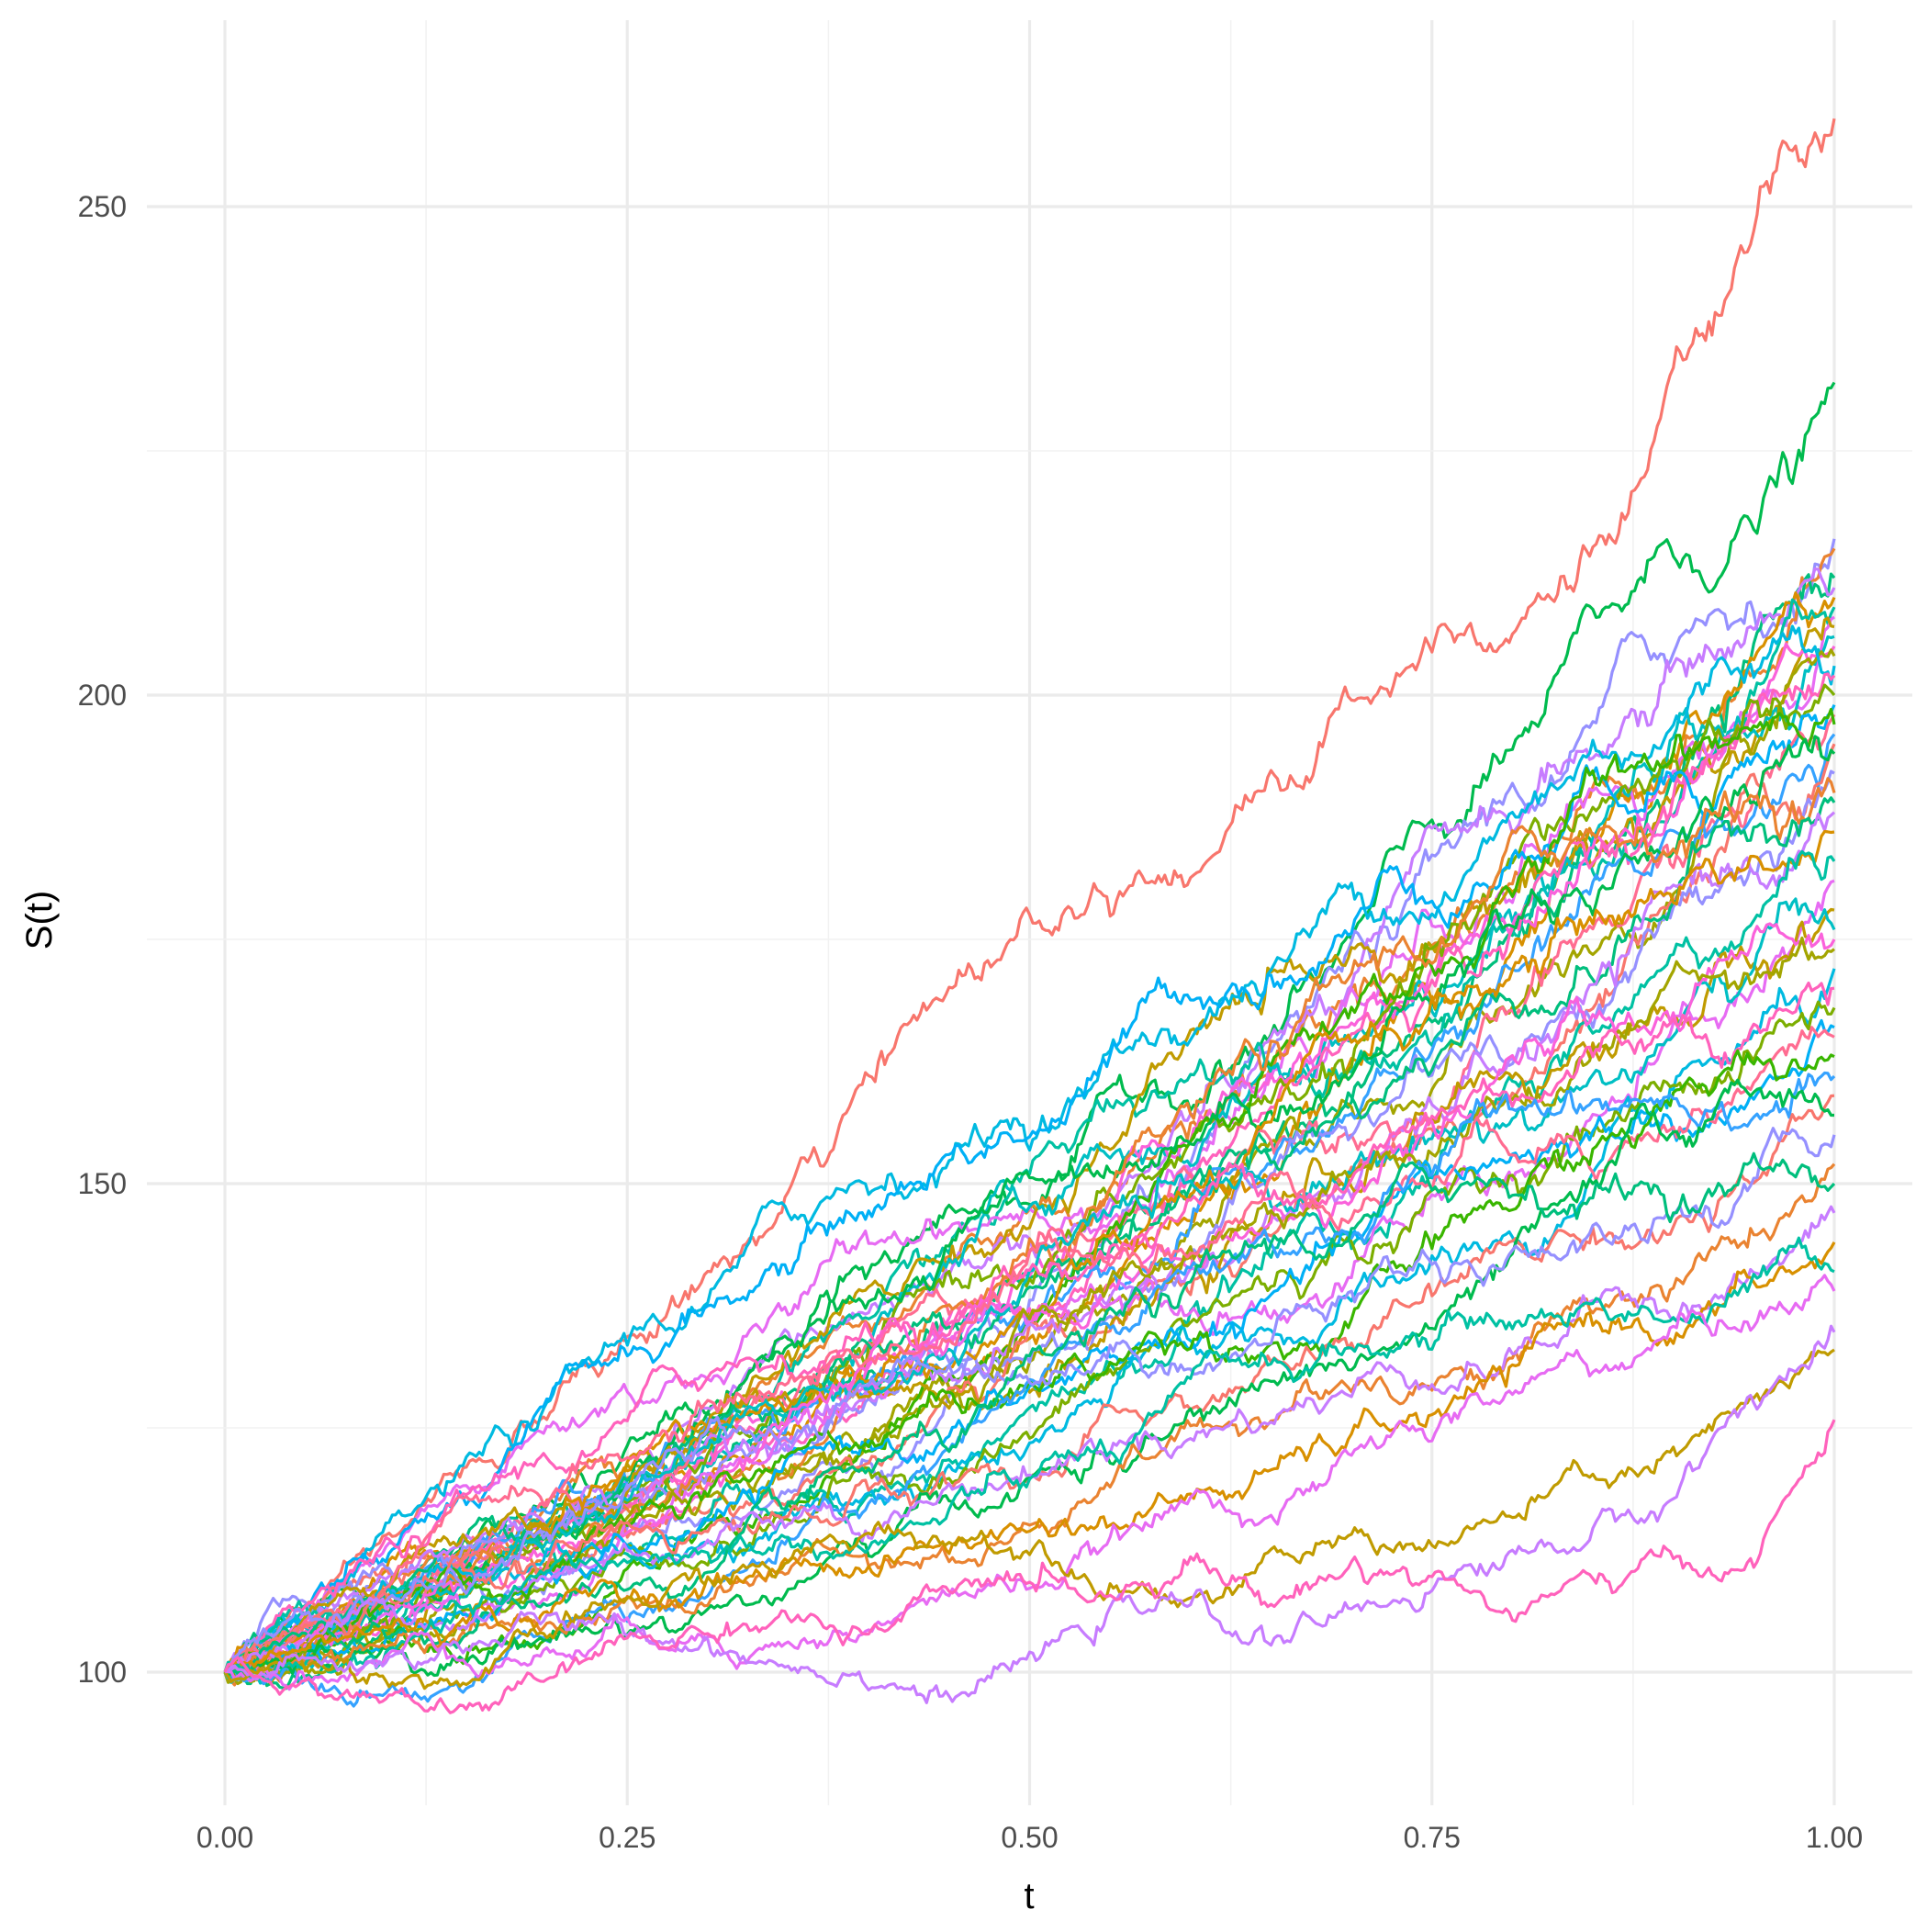 The width and height of the screenshot is (1927, 1932). I want to click on x-tick-label: 0.25, so click(627, 1837).